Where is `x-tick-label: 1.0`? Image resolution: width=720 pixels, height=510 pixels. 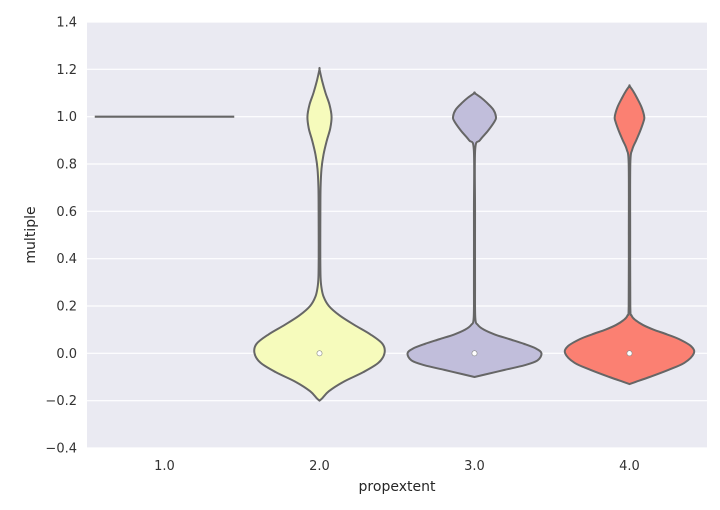 x-tick-label: 1.0 is located at coordinates (164, 466).